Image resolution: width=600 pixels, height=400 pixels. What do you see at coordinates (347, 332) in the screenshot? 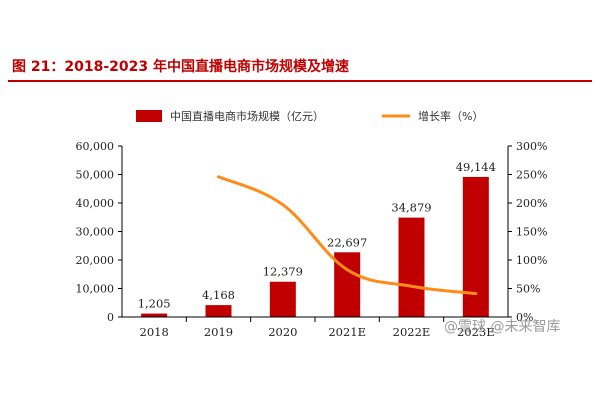
I see `x-tick-label: 2021E` at bounding box center [347, 332].